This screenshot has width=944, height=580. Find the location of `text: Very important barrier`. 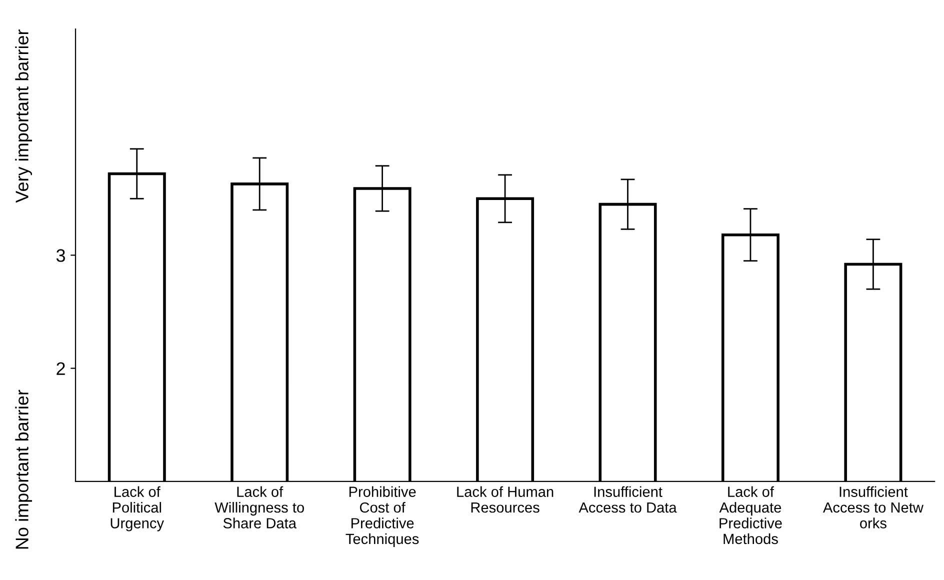

text: Very important barrier is located at coordinates (23, 116).